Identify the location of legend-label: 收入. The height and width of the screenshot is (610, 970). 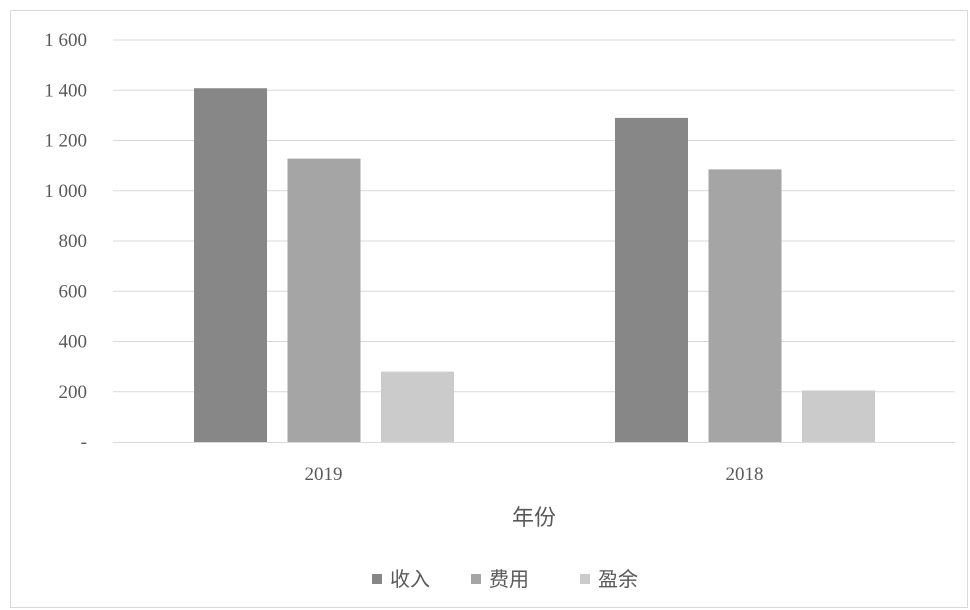
(410, 579).